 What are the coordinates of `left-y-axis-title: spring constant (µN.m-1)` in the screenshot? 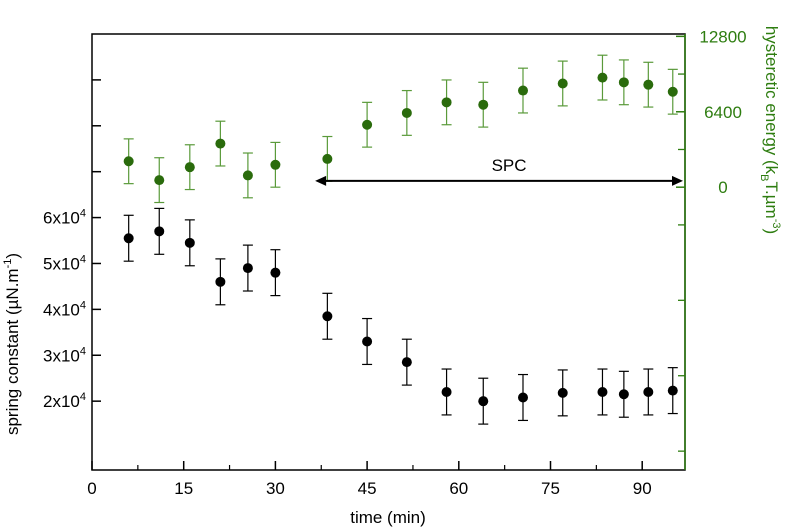 It's located at (12, 344).